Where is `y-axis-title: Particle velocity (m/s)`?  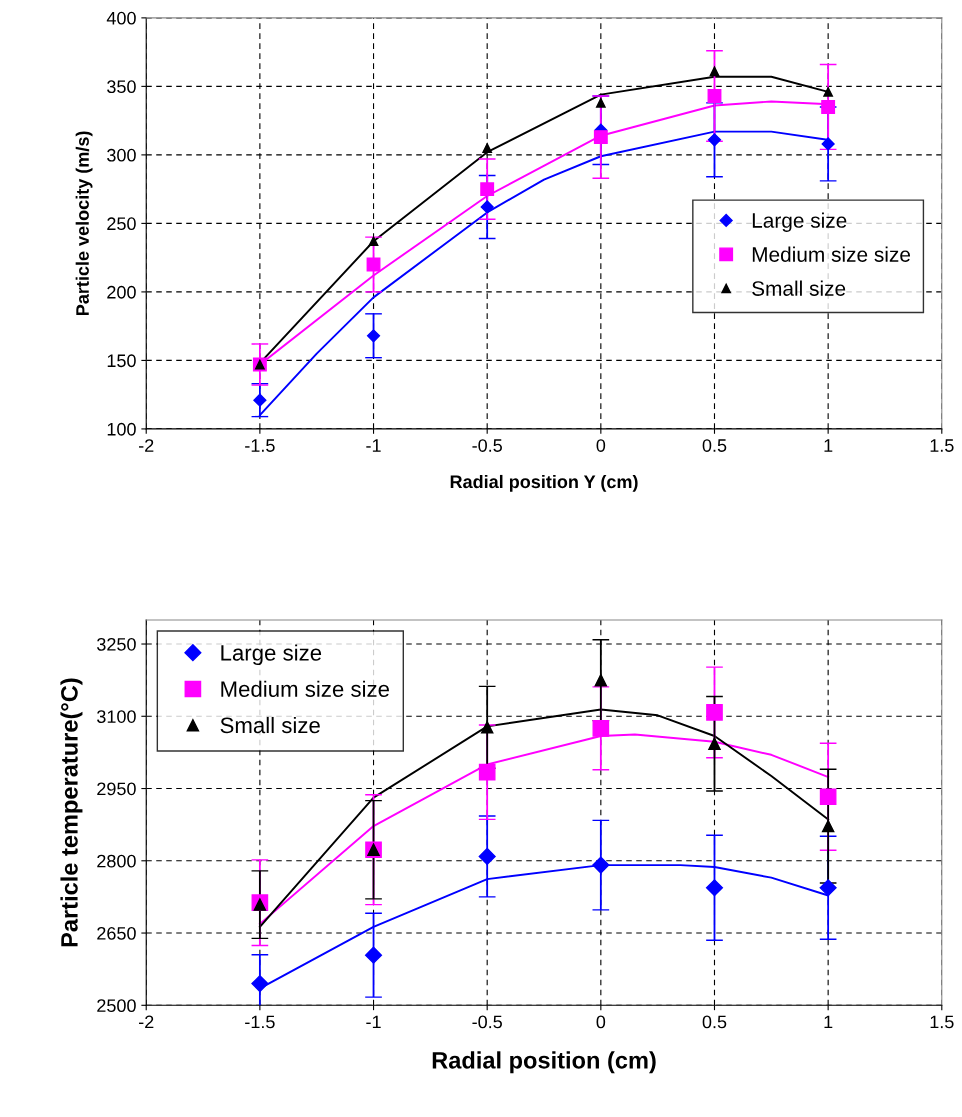 y-axis-title: Particle velocity (m/s) is located at coordinates (84, 223).